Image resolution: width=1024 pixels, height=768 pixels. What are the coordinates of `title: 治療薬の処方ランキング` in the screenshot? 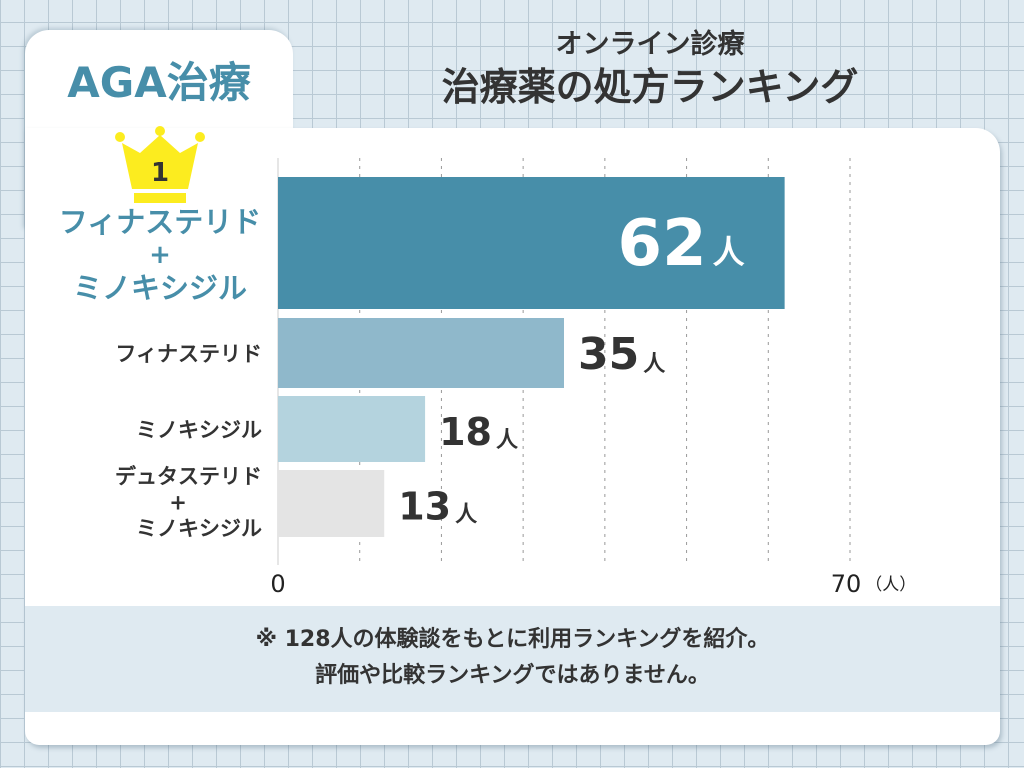 It's located at (650, 87).